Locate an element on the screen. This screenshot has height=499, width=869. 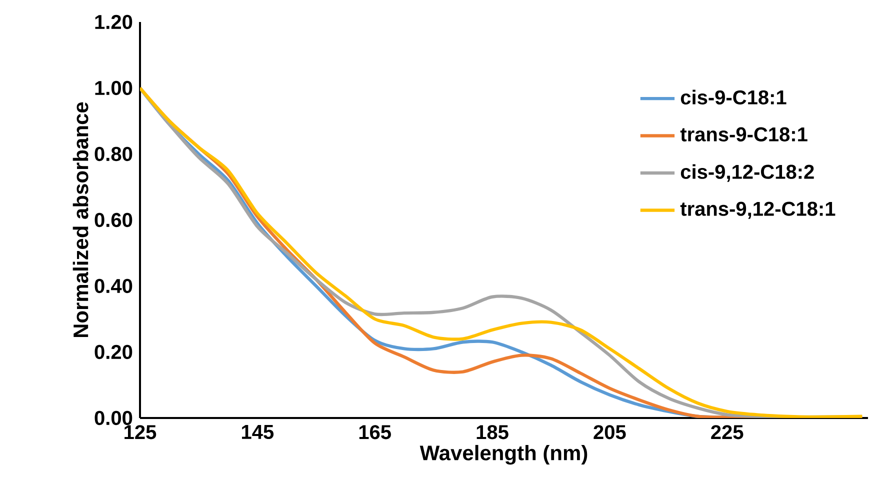
y-tick-label: 1.20 is located at coordinates (113, 22).